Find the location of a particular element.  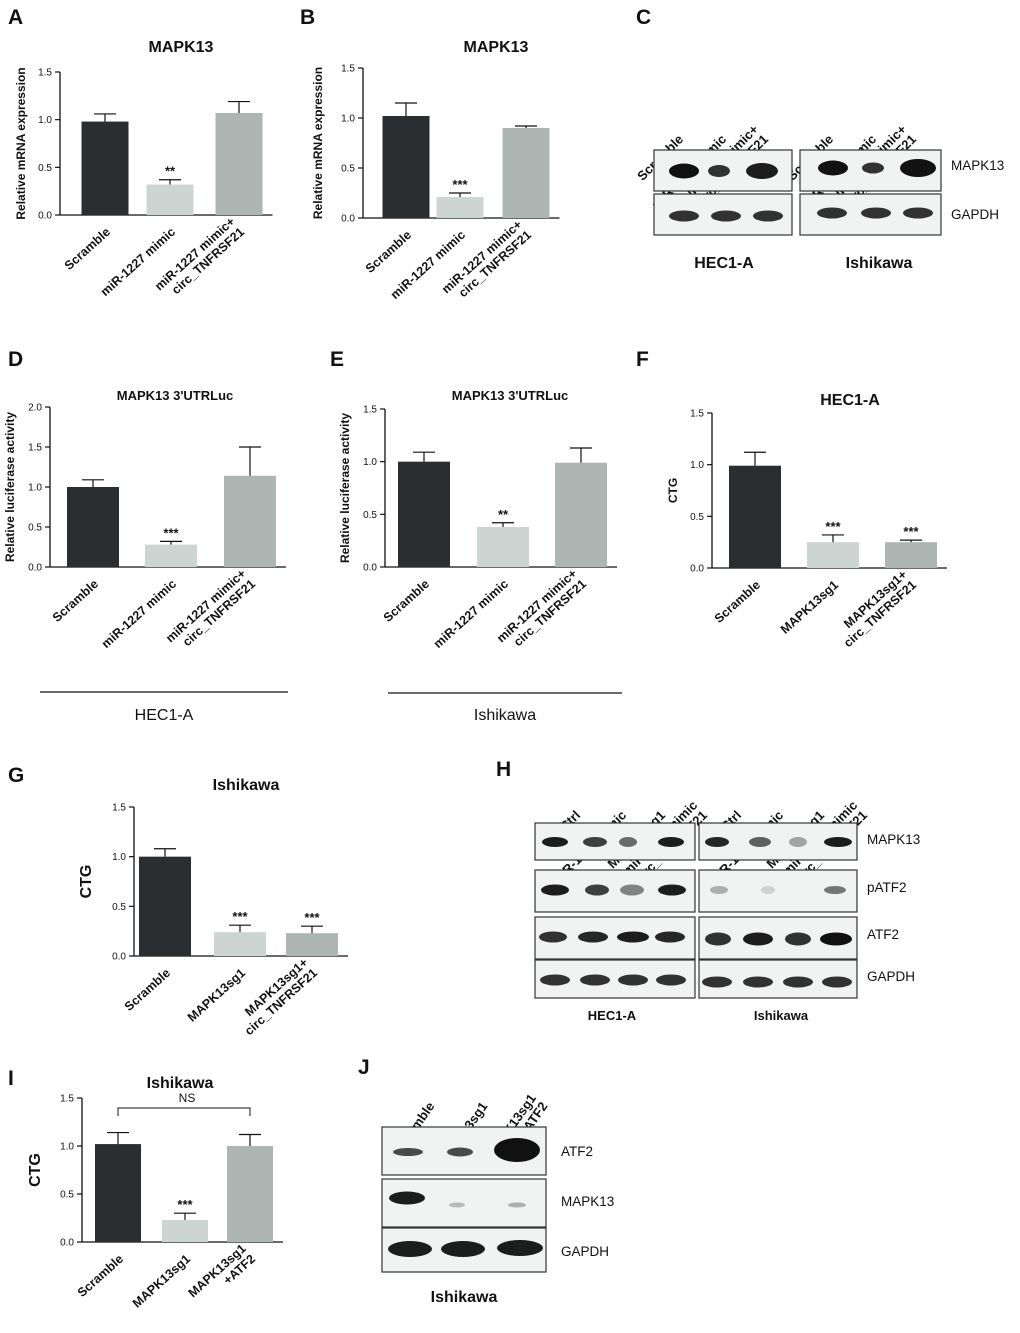

x-tick-label-line: MAPK13sg1 is located at coordinates (161, 1281).